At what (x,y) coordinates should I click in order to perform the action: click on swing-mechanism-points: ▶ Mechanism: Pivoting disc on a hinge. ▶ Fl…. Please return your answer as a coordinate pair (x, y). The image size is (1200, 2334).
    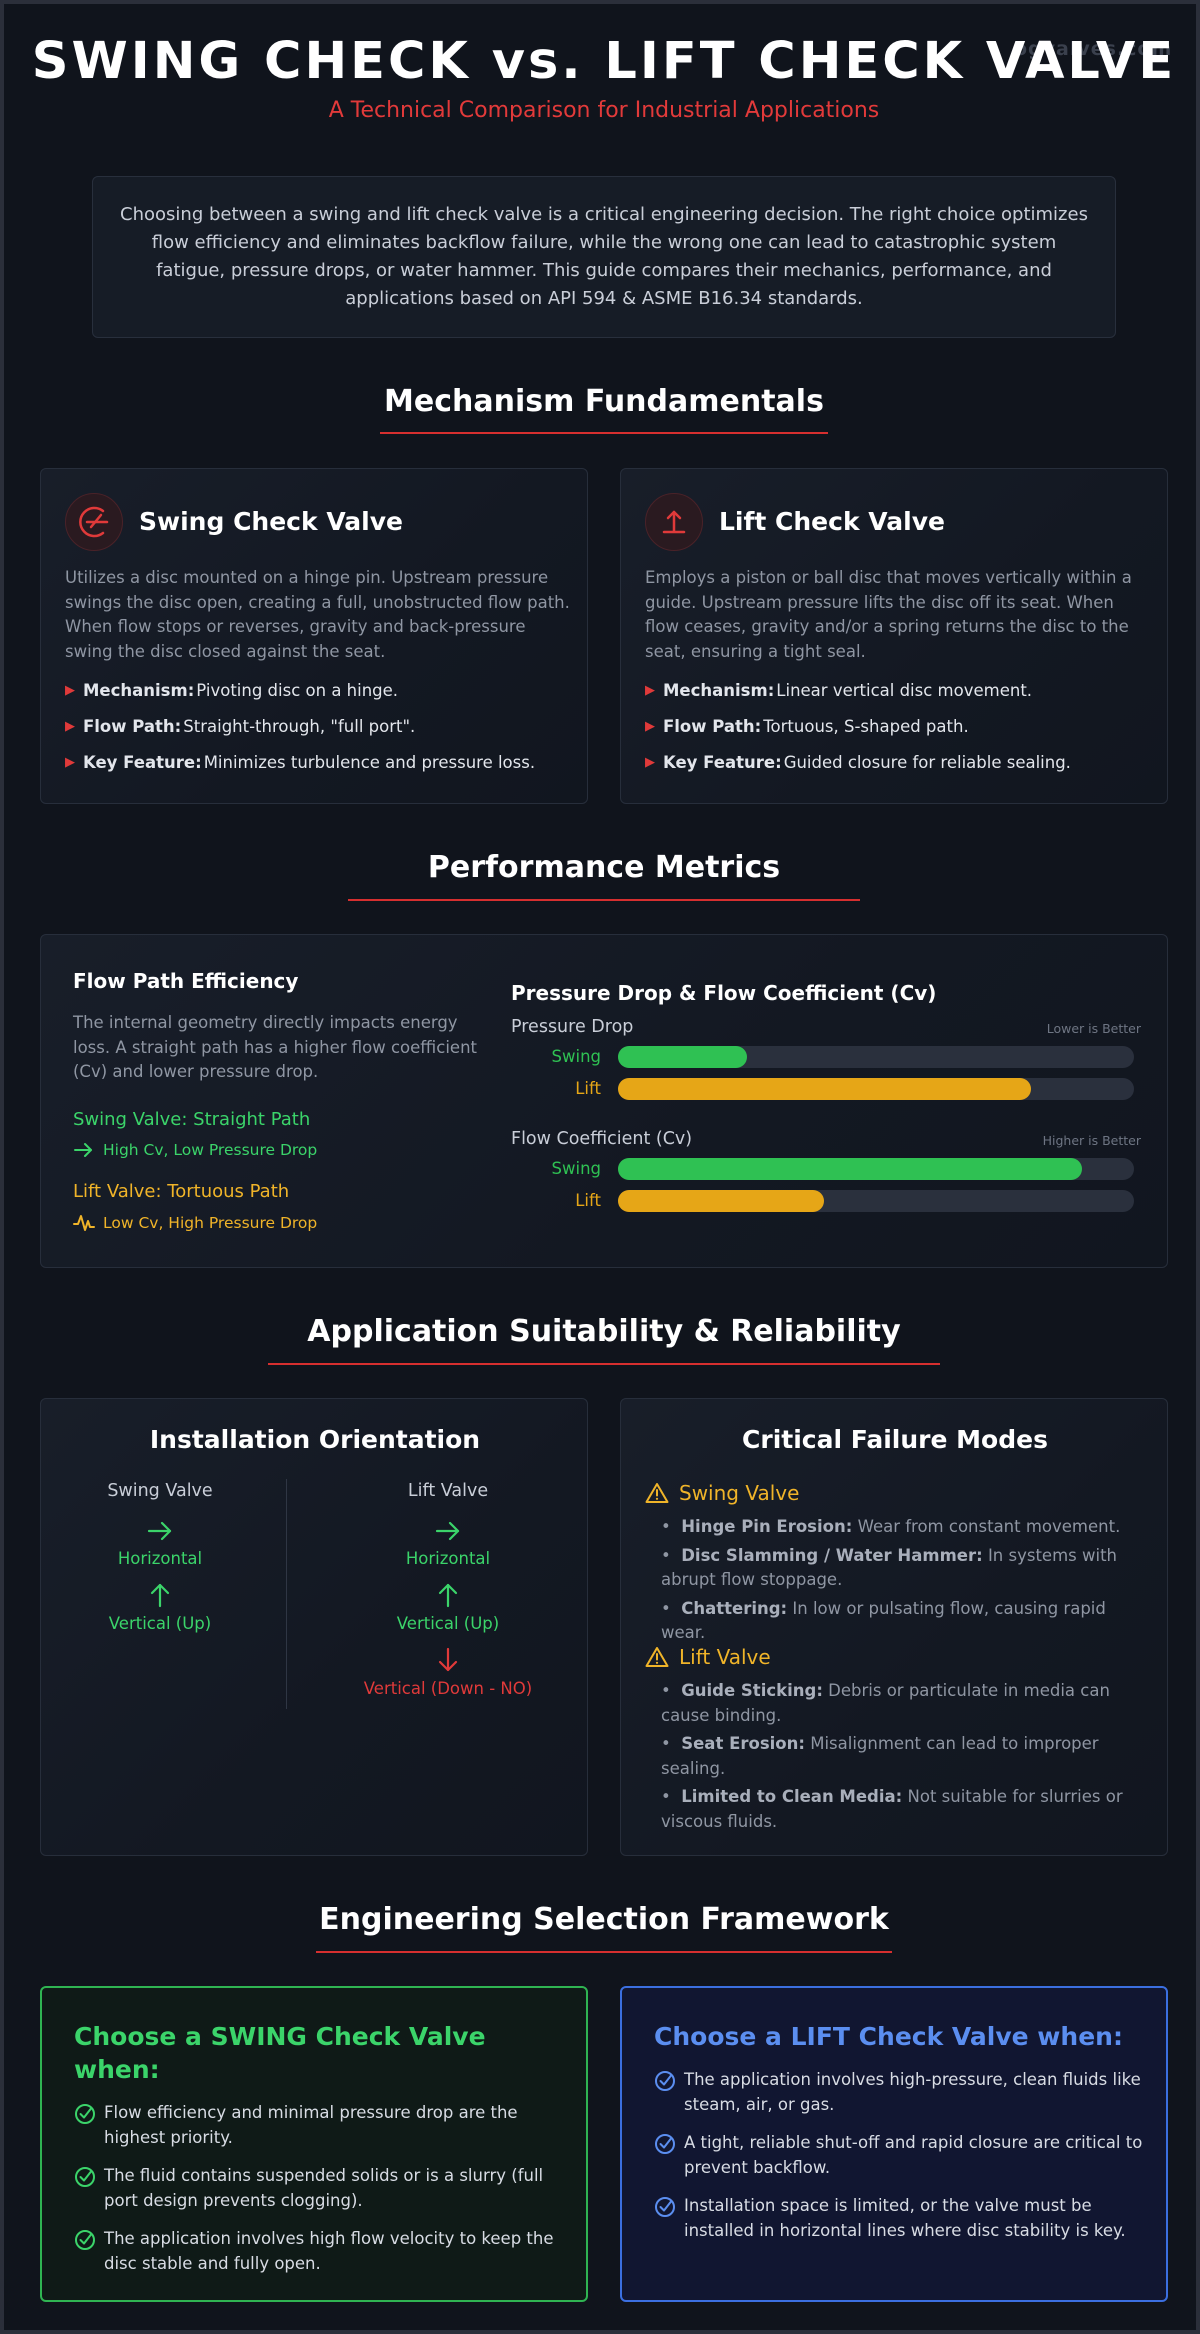
    Looking at the image, I should click on (318, 735).